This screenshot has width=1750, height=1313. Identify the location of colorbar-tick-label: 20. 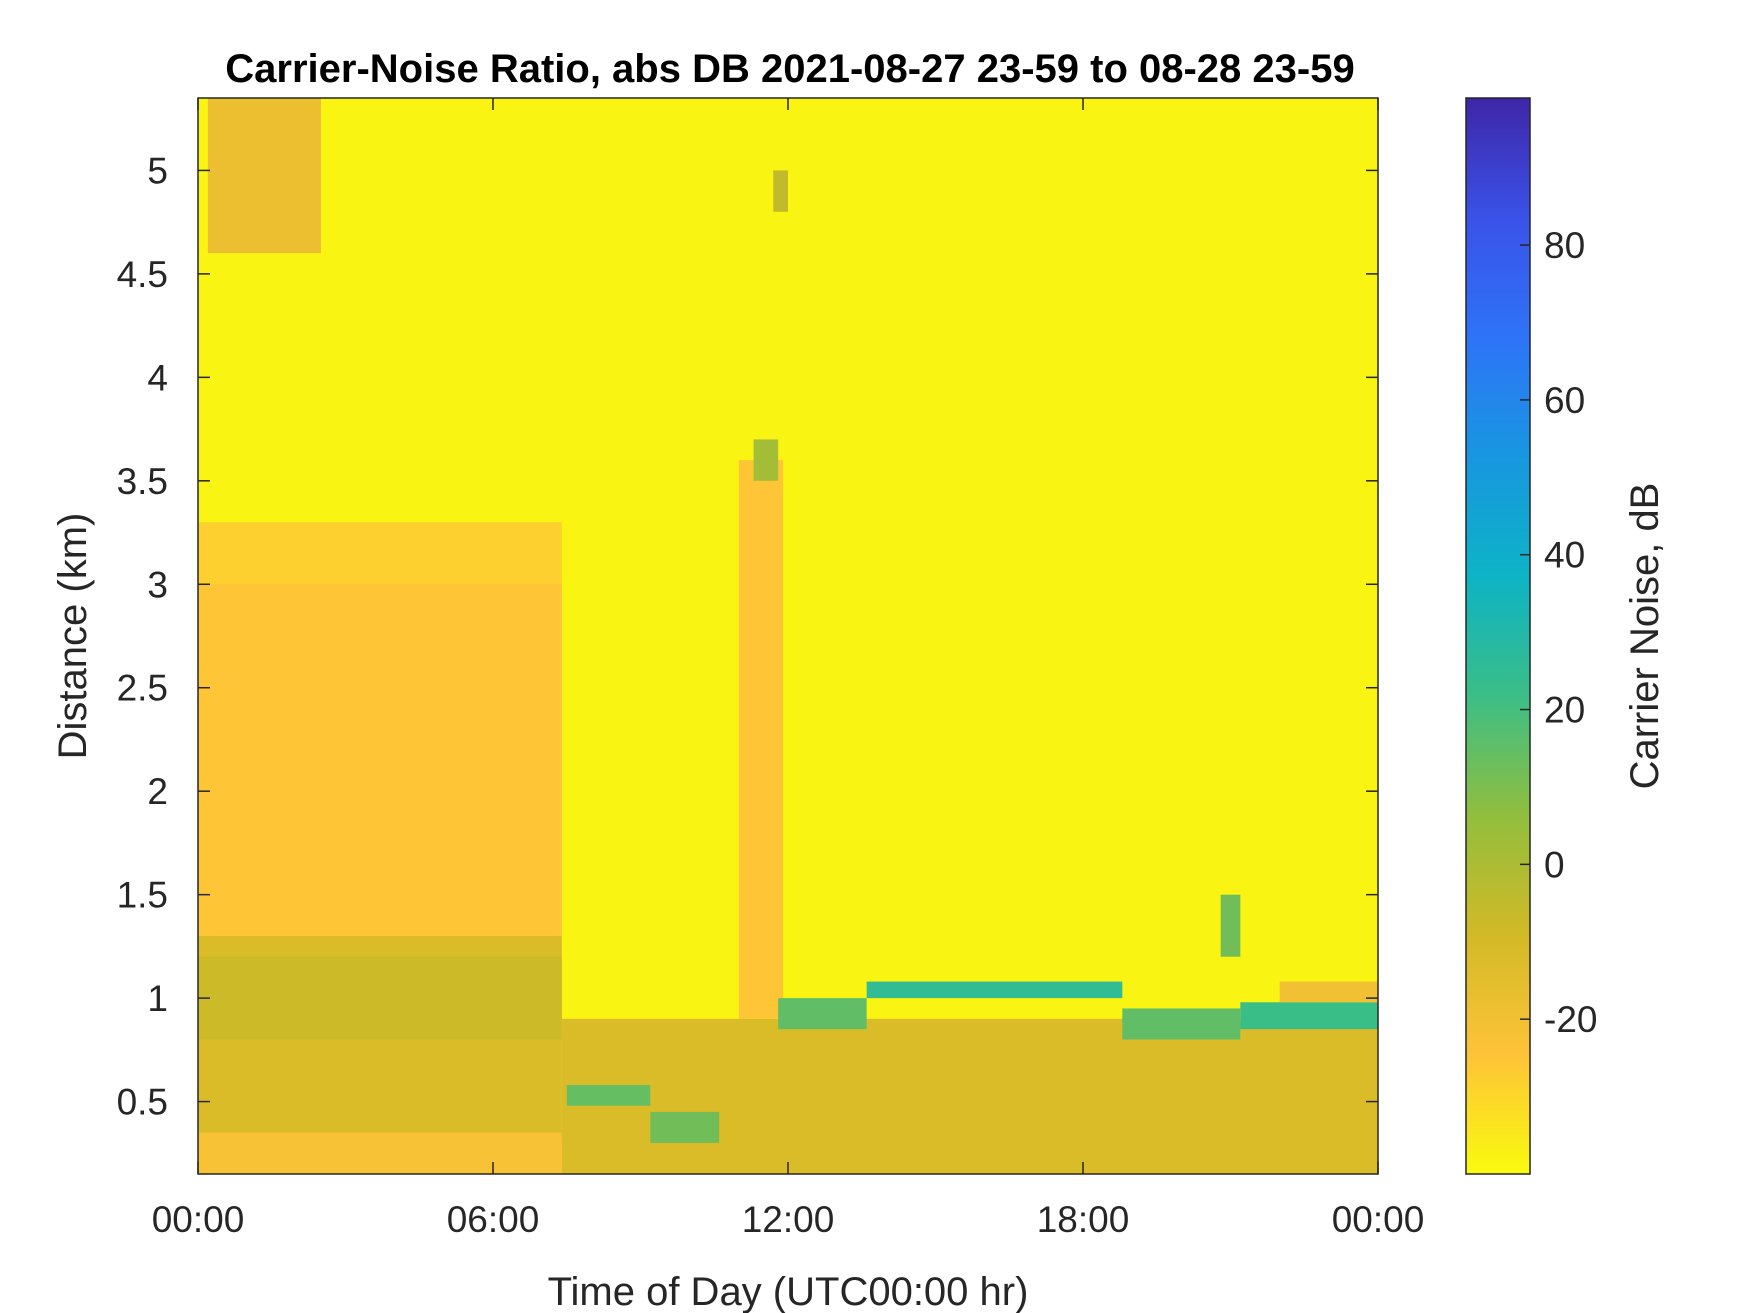
(1564, 710).